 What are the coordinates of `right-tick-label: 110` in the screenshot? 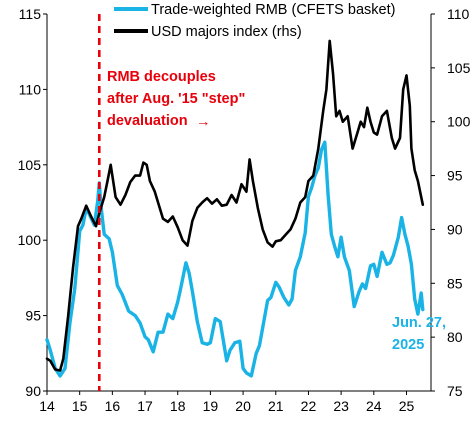 It's located at (458, 14).